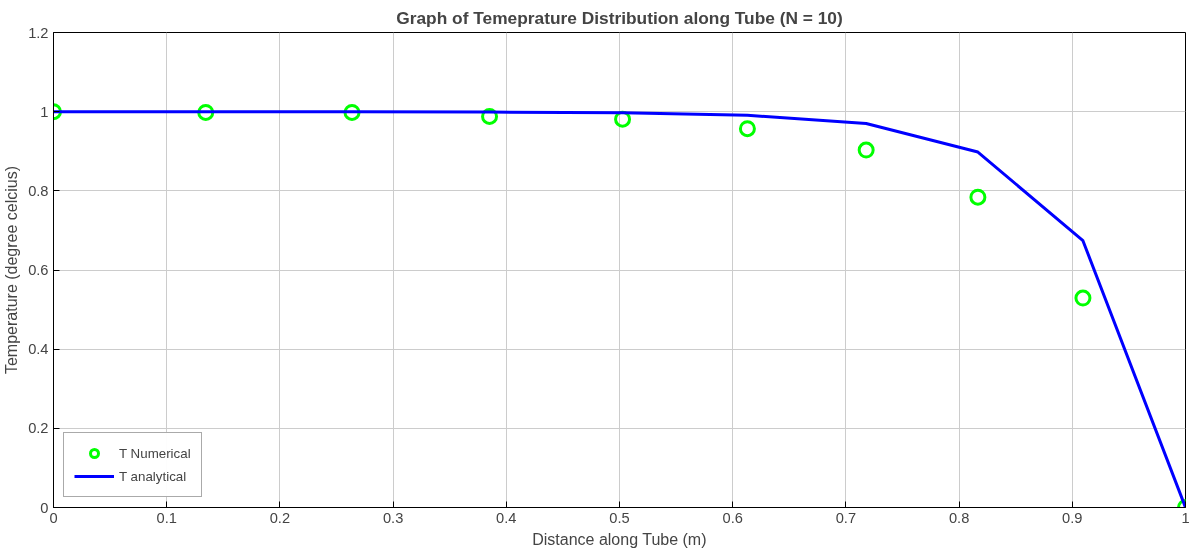  I want to click on y-tick-label: 0.2, so click(38, 428).